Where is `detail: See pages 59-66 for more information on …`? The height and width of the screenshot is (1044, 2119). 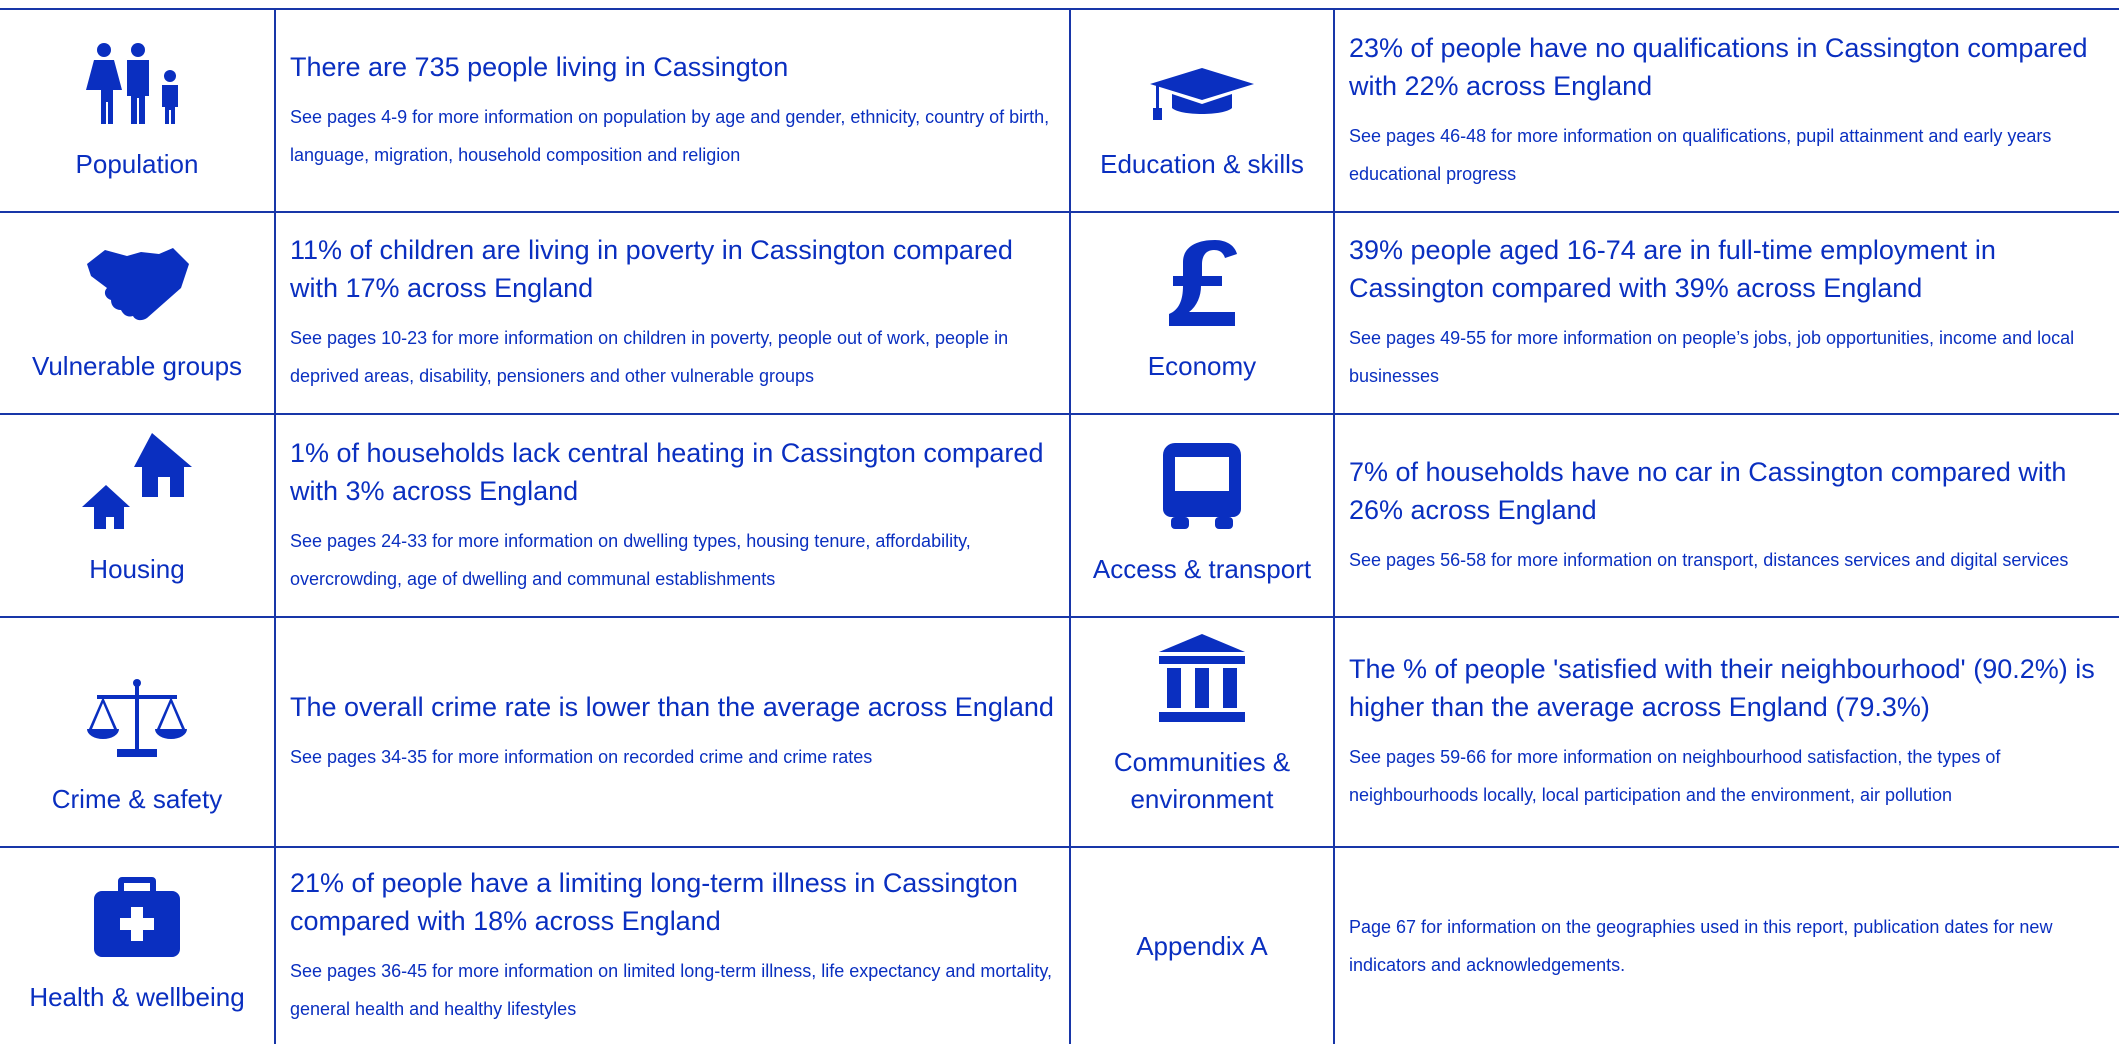
detail: See pages 59-66 for more information on … is located at coordinates (1675, 776).